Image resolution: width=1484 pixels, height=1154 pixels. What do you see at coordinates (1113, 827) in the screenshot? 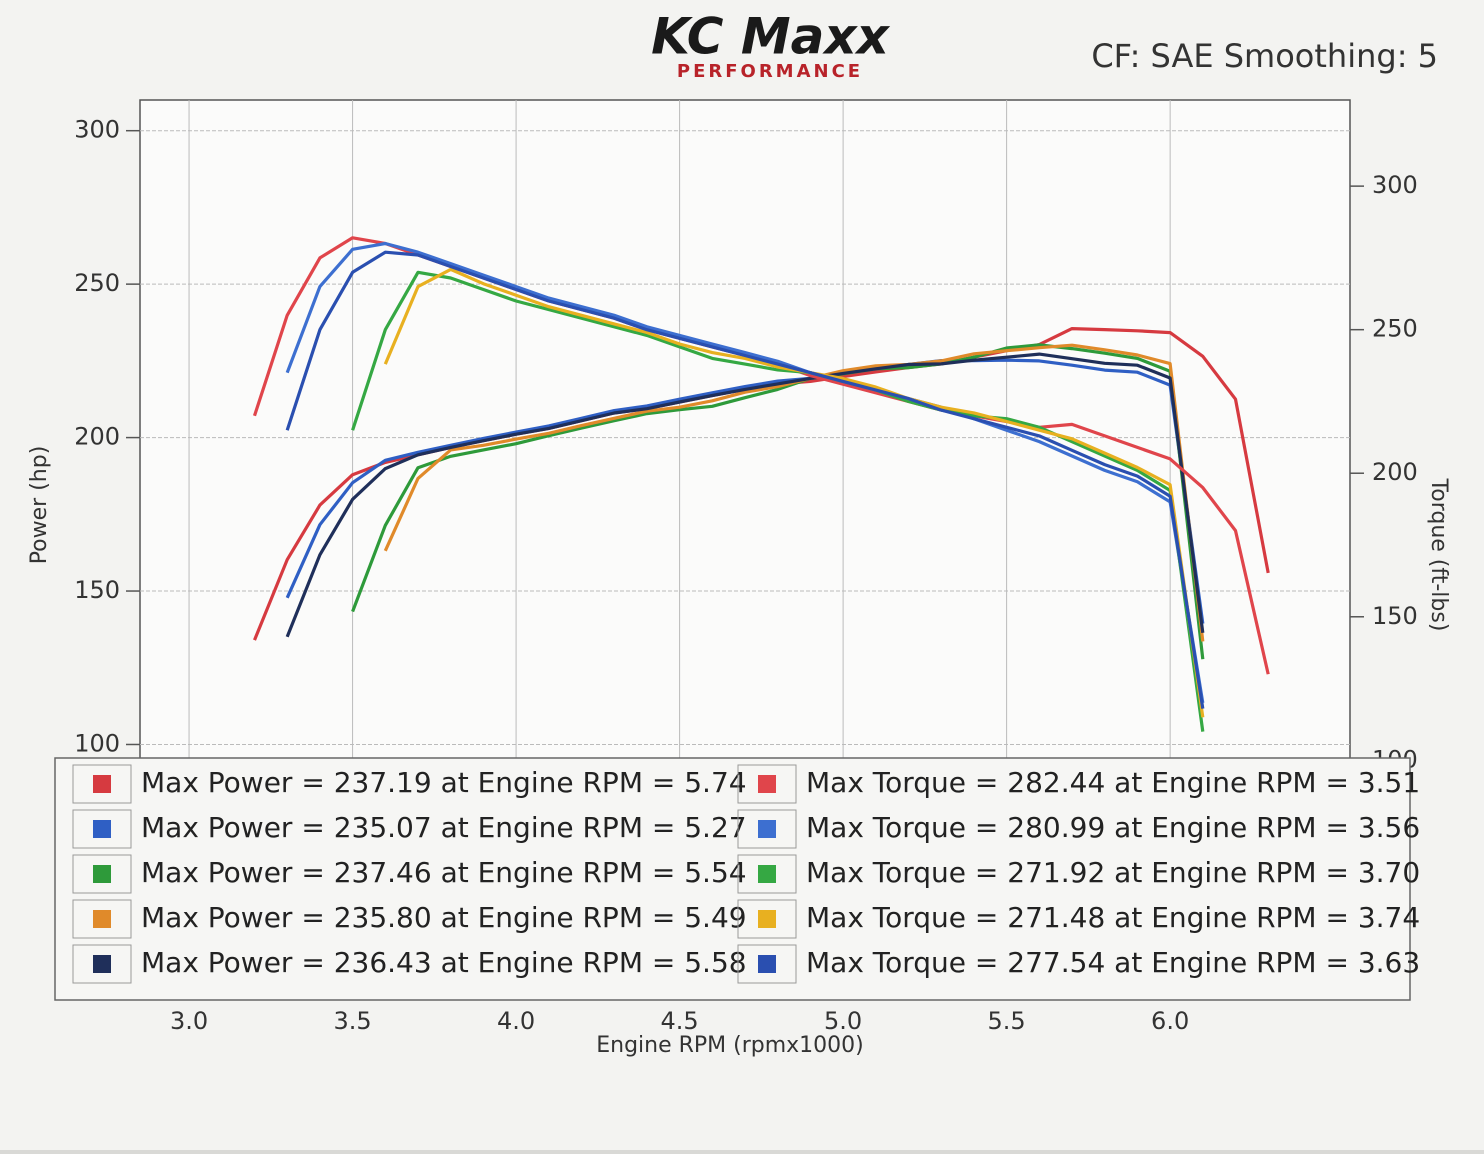
I see `legend-label: Max Torque = 280.99 at Engine RPM = 3.56` at bounding box center [1113, 827].